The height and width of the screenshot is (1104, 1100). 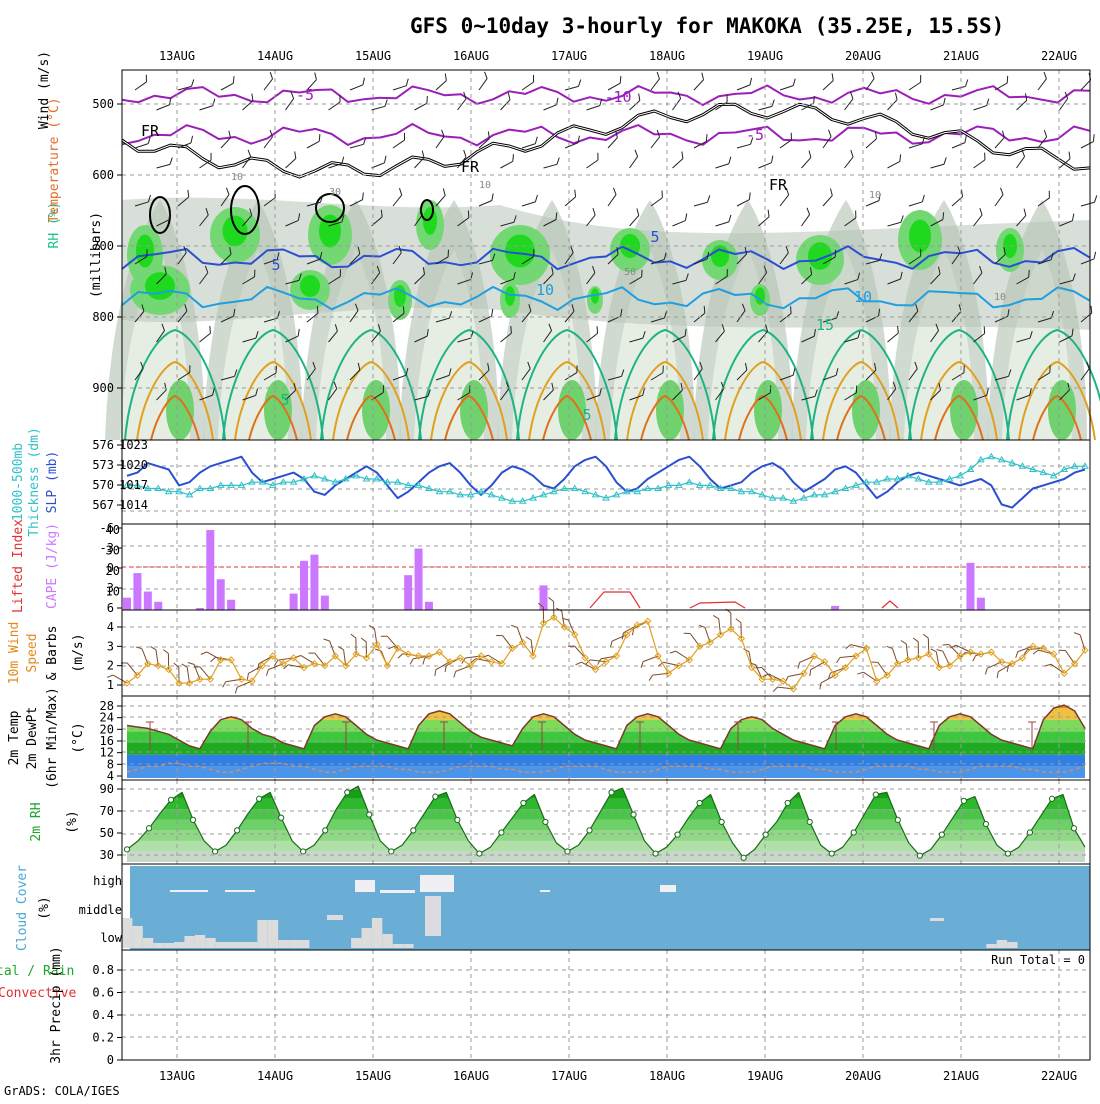 I want to click on slp-tick-label: 1014, so click(x=133, y=505).